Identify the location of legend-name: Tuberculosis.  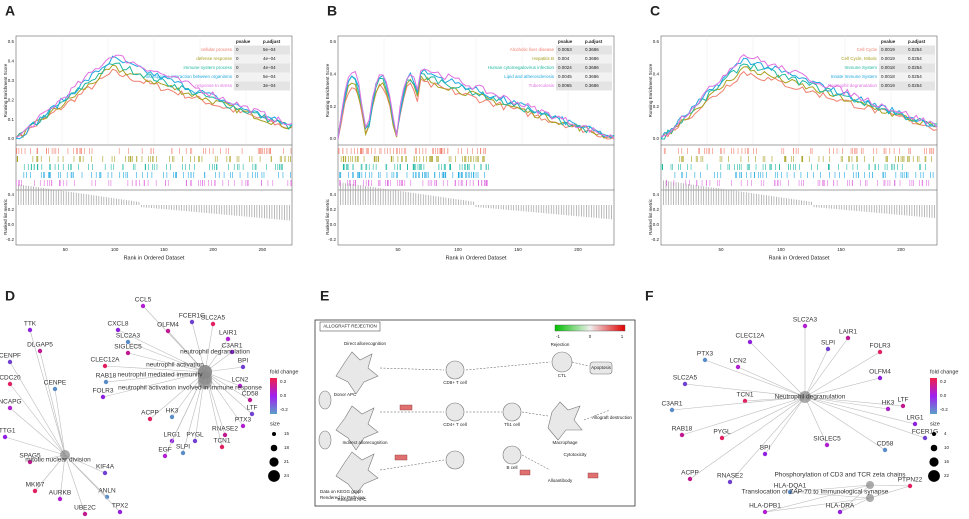
(542, 85).